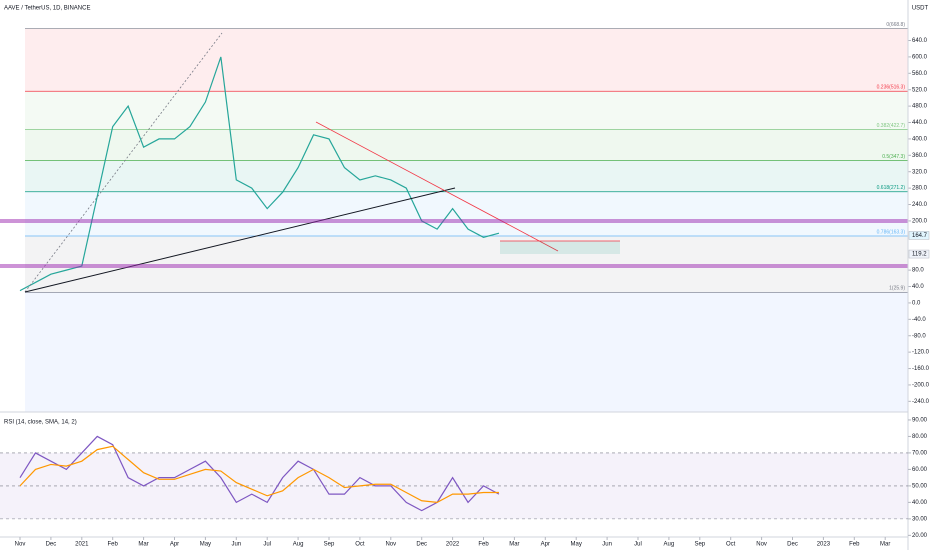 This screenshot has width=932, height=550. Describe the element at coordinates (916, 304) in the screenshot. I see `y-tick-label: 0.0` at that location.